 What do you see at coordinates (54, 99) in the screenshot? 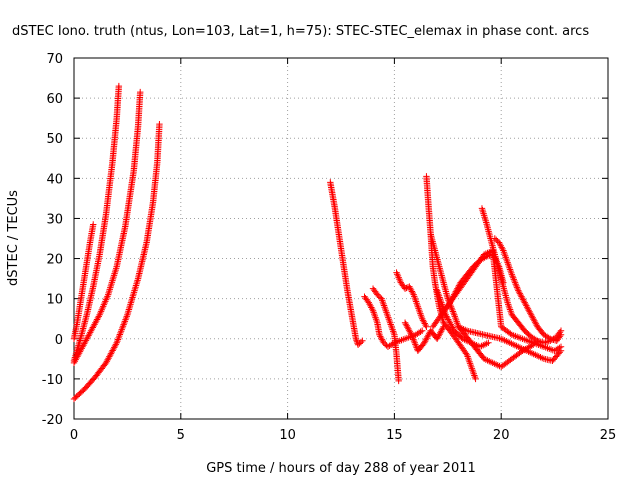
I see `y-tick-label: 60` at bounding box center [54, 99].